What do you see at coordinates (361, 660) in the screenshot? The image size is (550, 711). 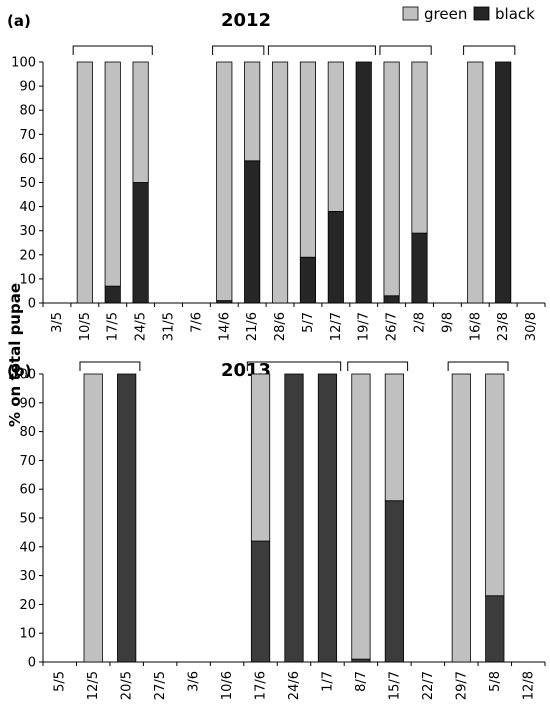 I see `bar-black-8/7` at bounding box center [361, 660].